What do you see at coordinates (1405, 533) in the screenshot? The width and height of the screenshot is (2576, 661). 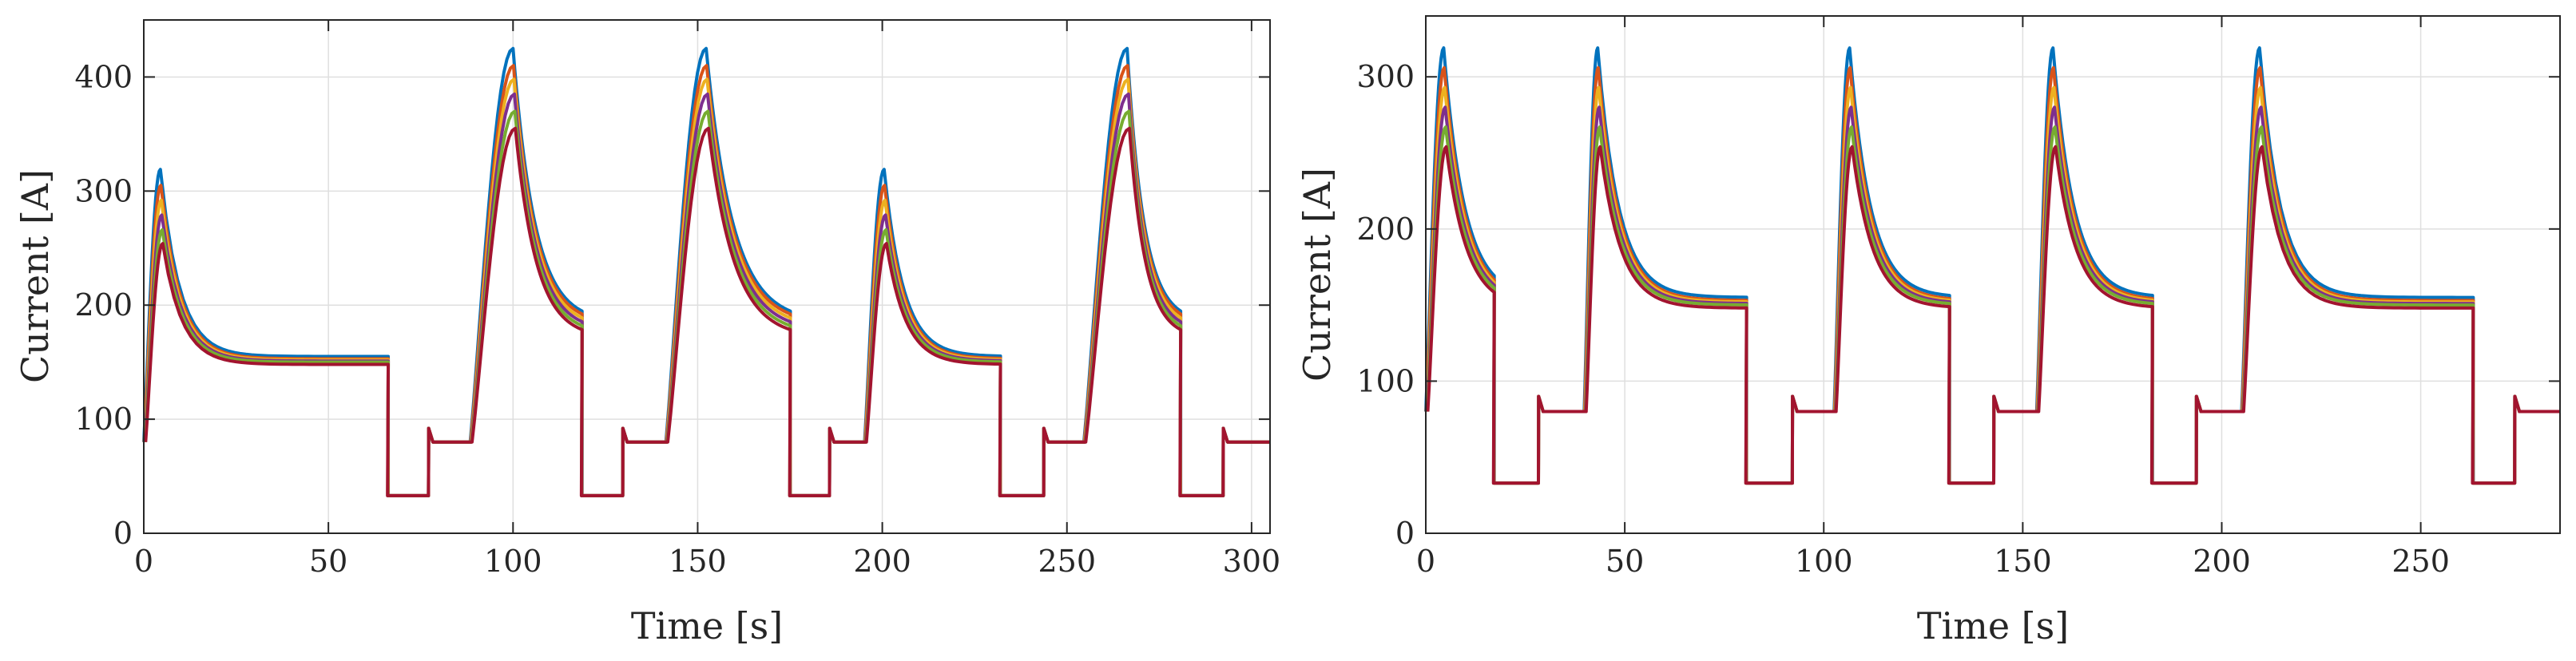 I see `right-chart-y-tick-label: 0` at bounding box center [1405, 533].